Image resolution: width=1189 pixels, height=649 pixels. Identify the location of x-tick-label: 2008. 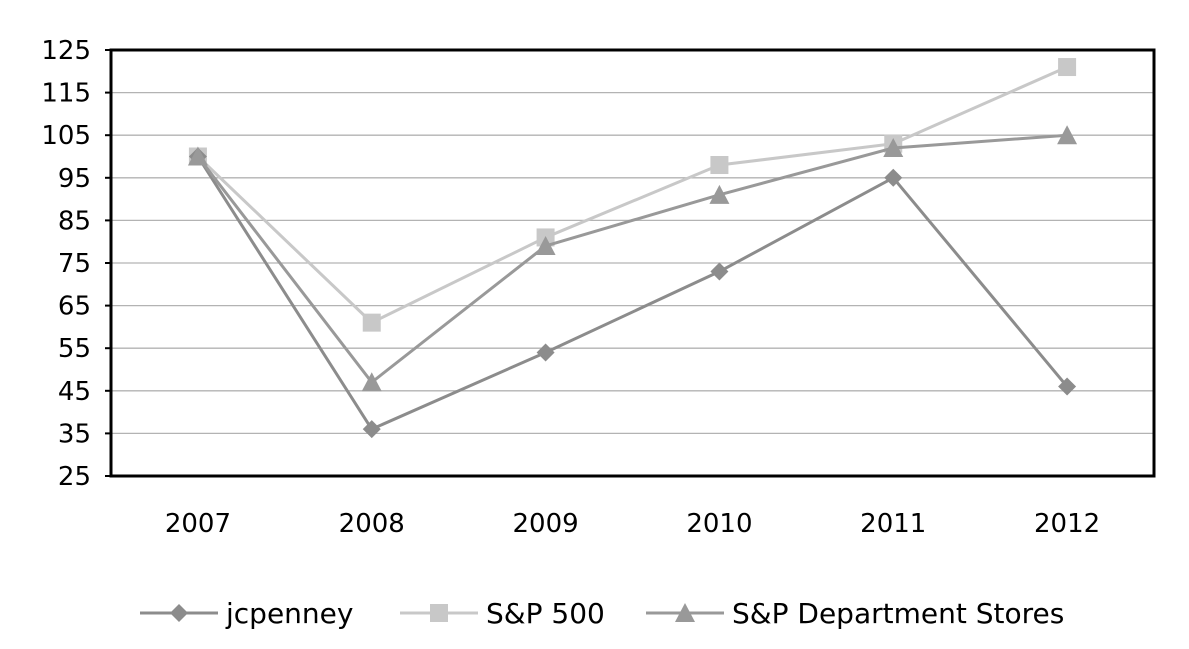
(372, 524).